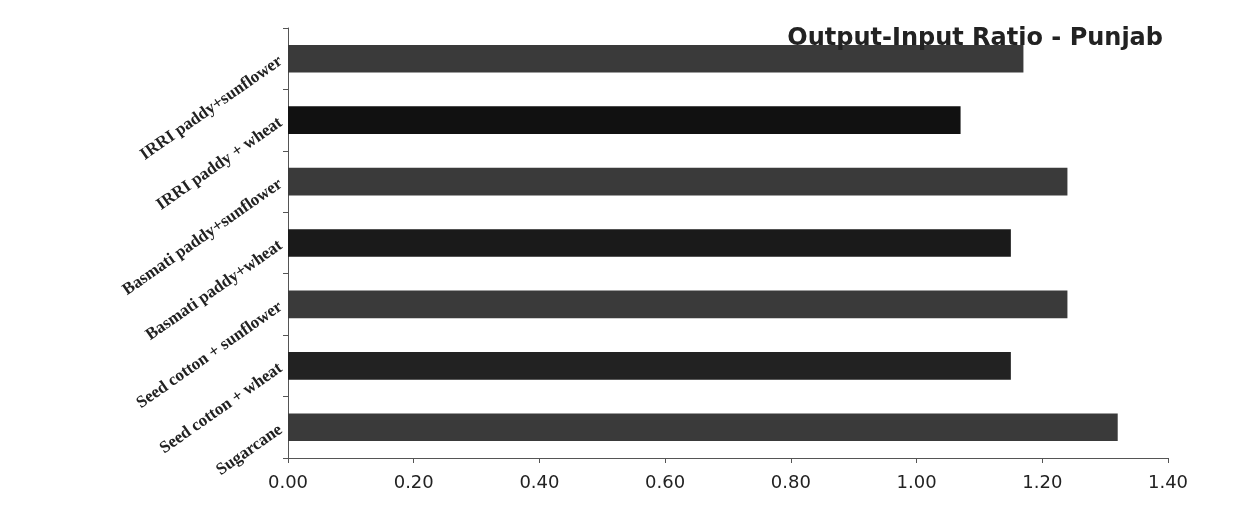 The image size is (1240, 522). I want to click on x-tick-label: 0.80, so click(790, 481).